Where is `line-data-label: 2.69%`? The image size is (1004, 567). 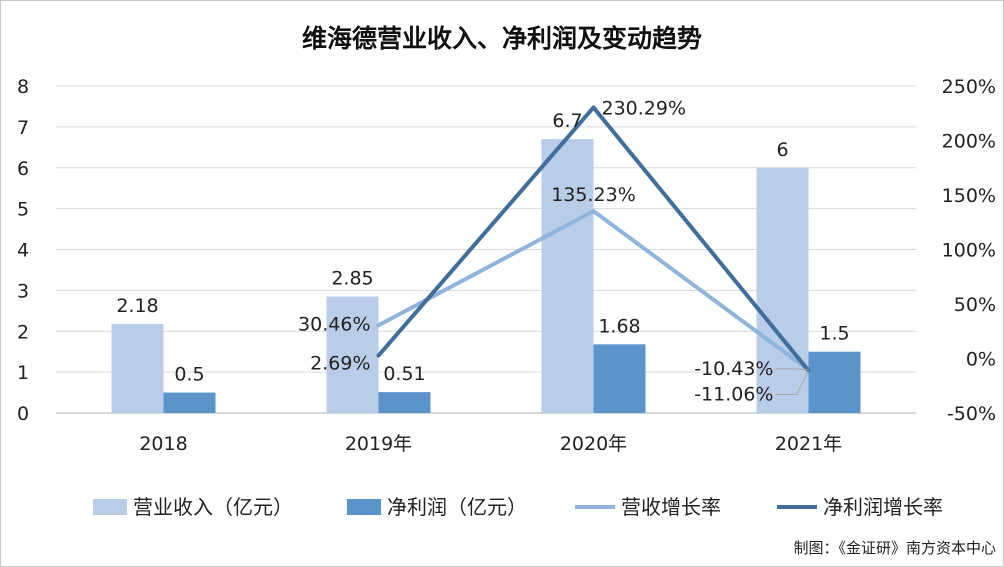 line-data-label: 2.69% is located at coordinates (340, 364).